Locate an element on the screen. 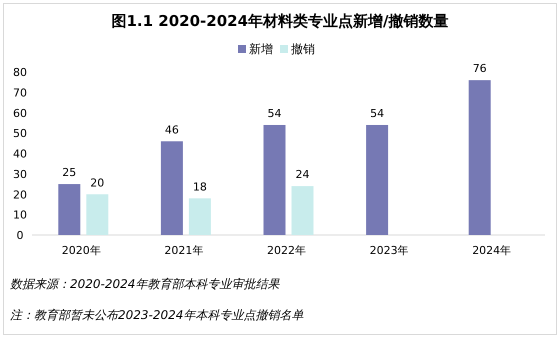 This screenshot has height=338, width=560. x-tick-label: 2022年 is located at coordinates (286, 250).